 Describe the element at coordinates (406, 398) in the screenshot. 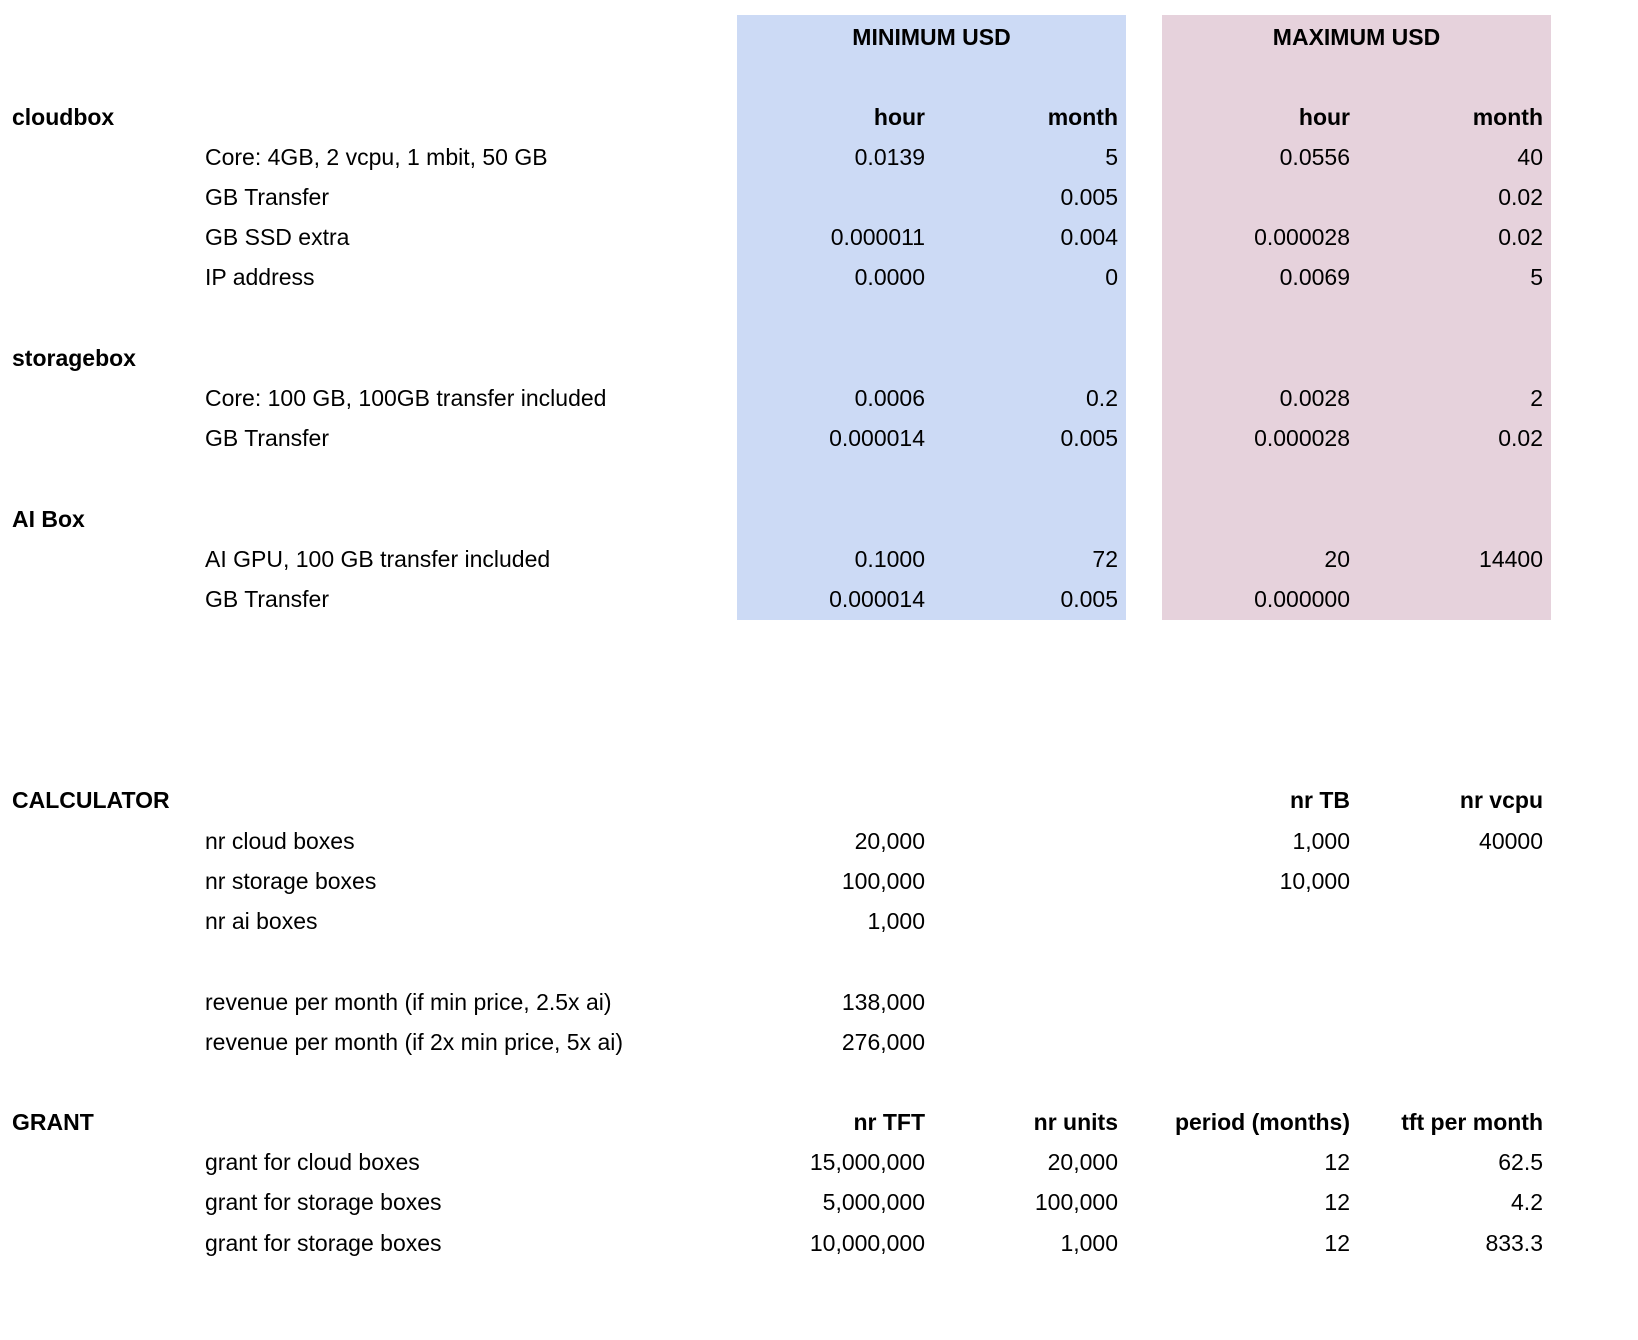

I see `pricing-row-label: Core: 100 GB, 100GB transfer included` at that location.